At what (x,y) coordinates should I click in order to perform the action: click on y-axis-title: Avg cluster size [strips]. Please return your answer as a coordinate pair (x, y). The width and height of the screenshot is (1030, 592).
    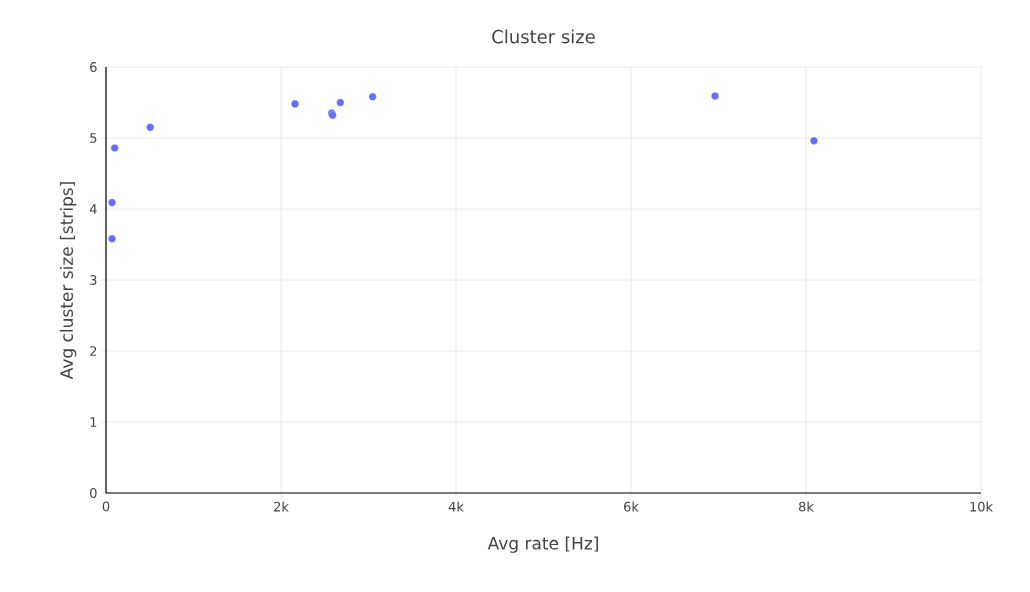
    Looking at the image, I should click on (68, 281).